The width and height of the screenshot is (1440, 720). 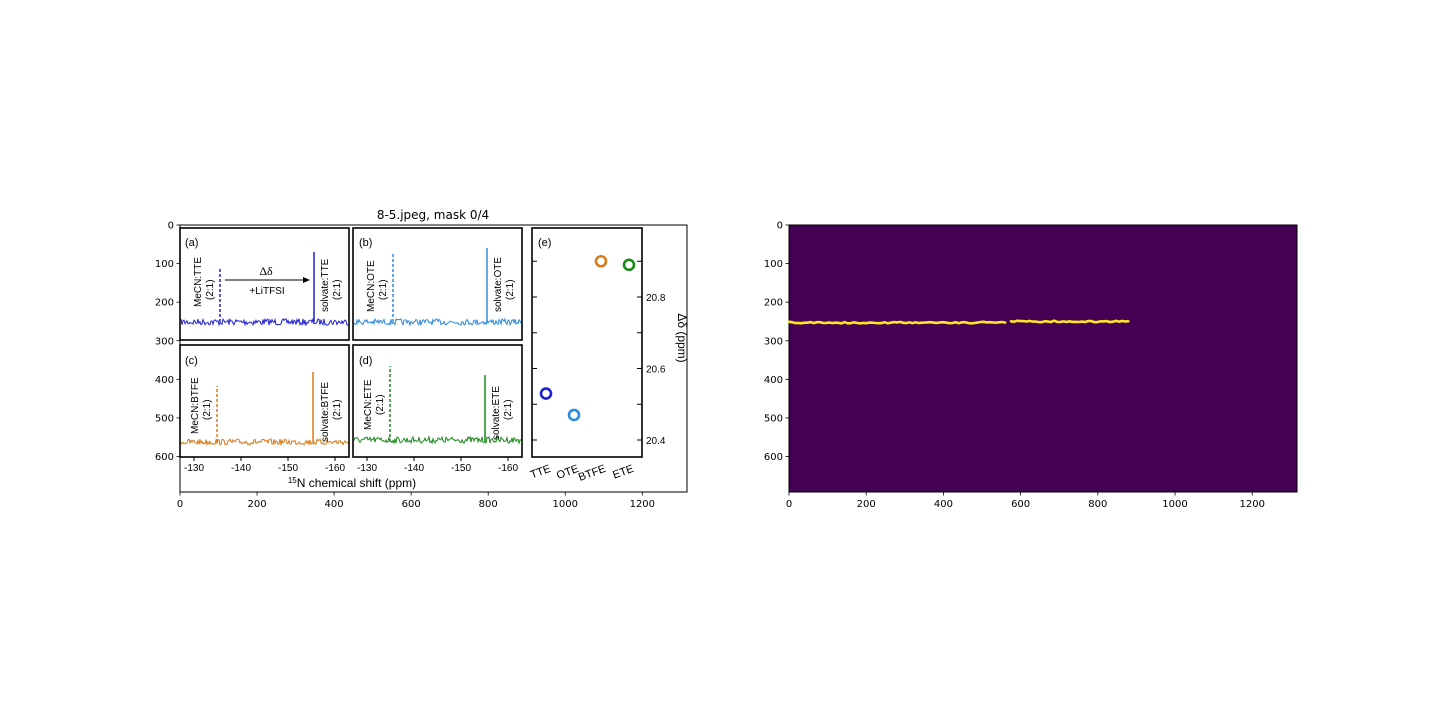 What do you see at coordinates (191, 243) in the screenshot?
I see `panel-a-label: (a)` at bounding box center [191, 243].